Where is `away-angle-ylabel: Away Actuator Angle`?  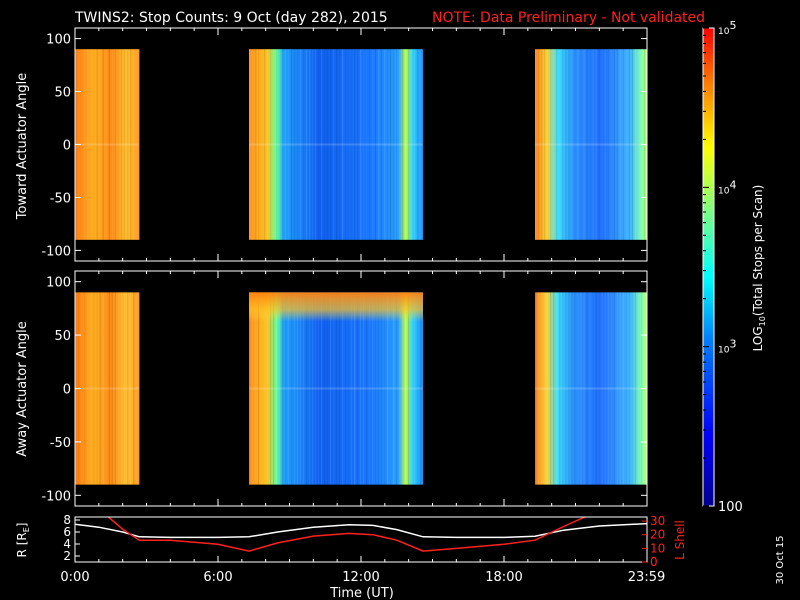 away-angle-ylabel: Away Actuator Angle is located at coordinates (22, 388).